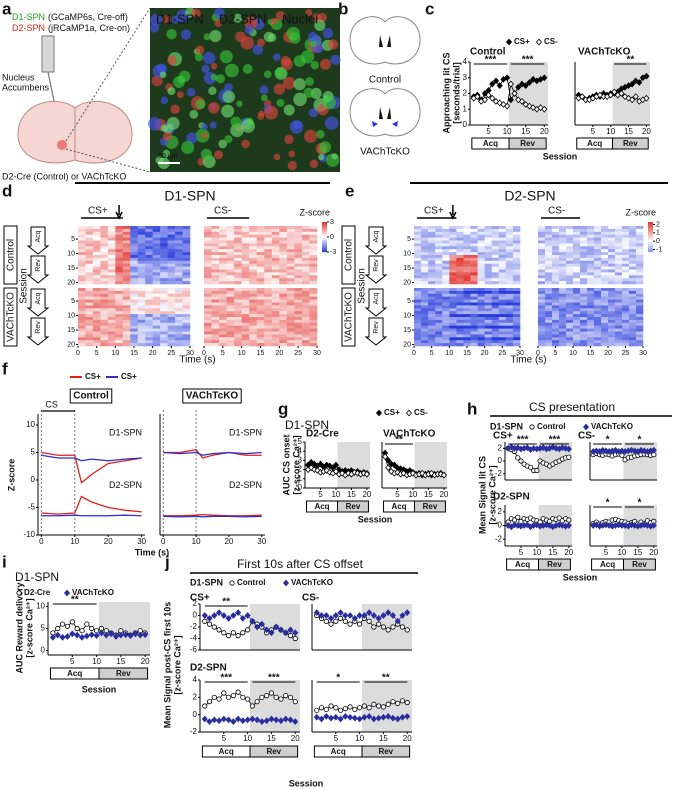 Image resolution: width=674 pixels, height=790 pixels. Describe the element at coordinates (465, 124) in the screenshot. I see `y-tick-label: 0` at that location.